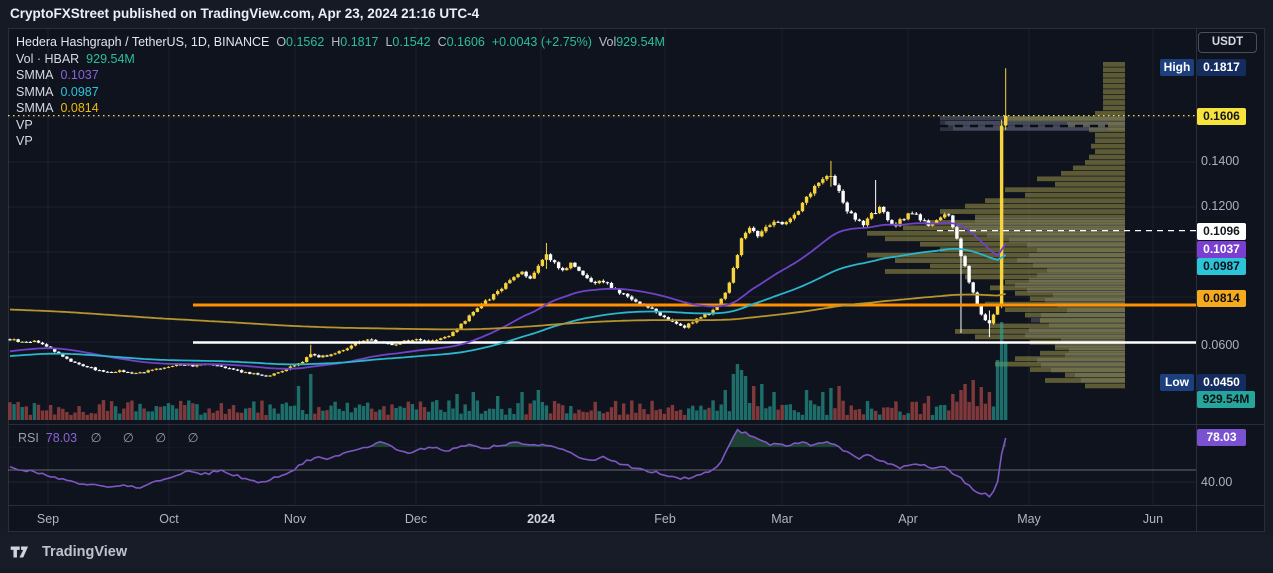  Describe the element at coordinates (1221, 116) in the screenshot. I see `last-price-price-badge: 0.1606` at that location.